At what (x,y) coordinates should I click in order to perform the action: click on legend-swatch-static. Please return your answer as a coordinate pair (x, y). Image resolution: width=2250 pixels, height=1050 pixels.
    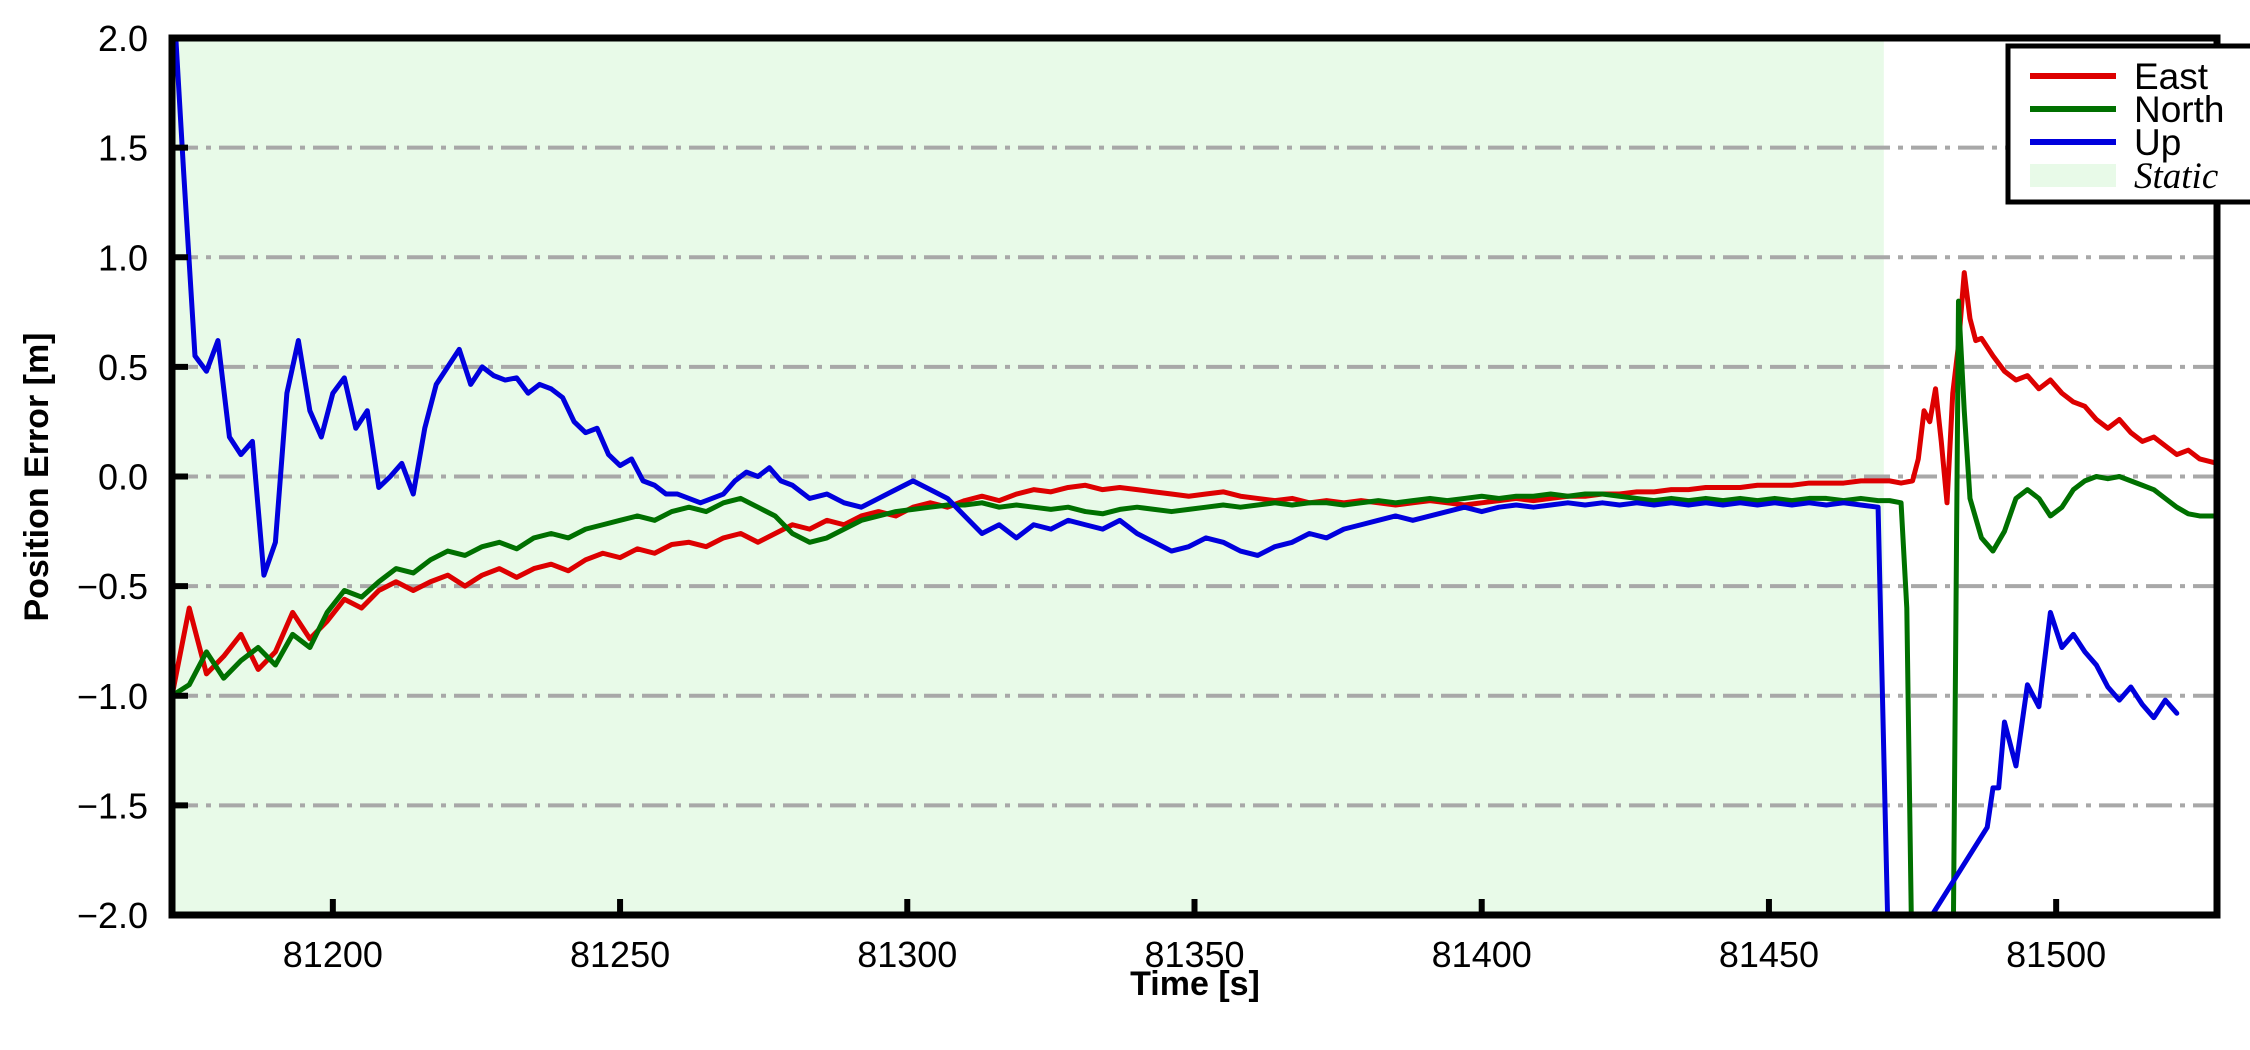
    Looking at the image, I should click on (2073, 175).